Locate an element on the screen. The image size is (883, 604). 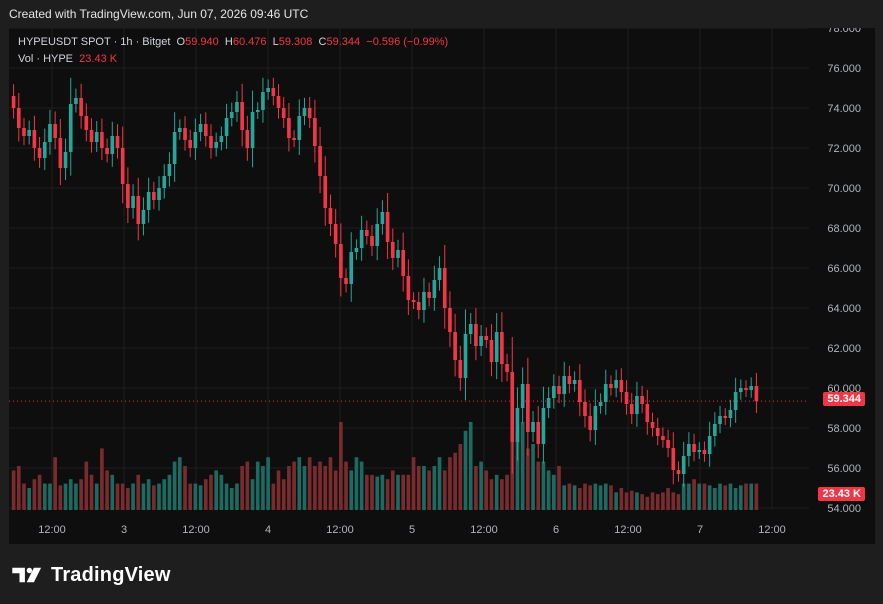
price-tick-label: 68.000 is located at coordinates (844, 229).